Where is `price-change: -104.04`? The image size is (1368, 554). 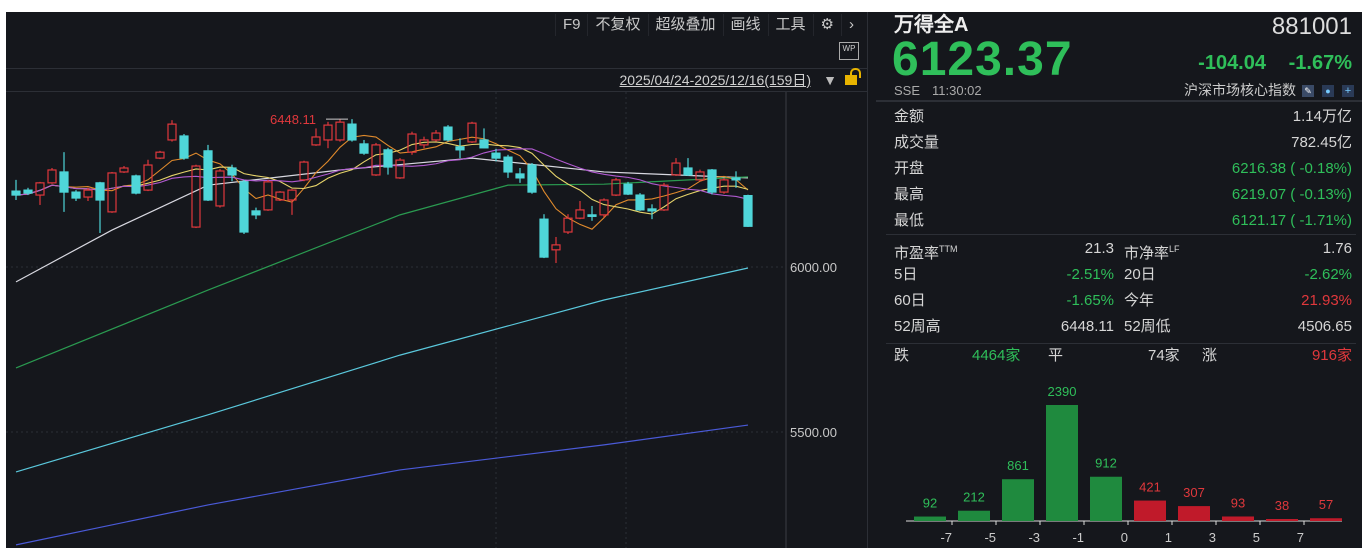
price-change: -104.04 is located at coordinates (1232, 63).